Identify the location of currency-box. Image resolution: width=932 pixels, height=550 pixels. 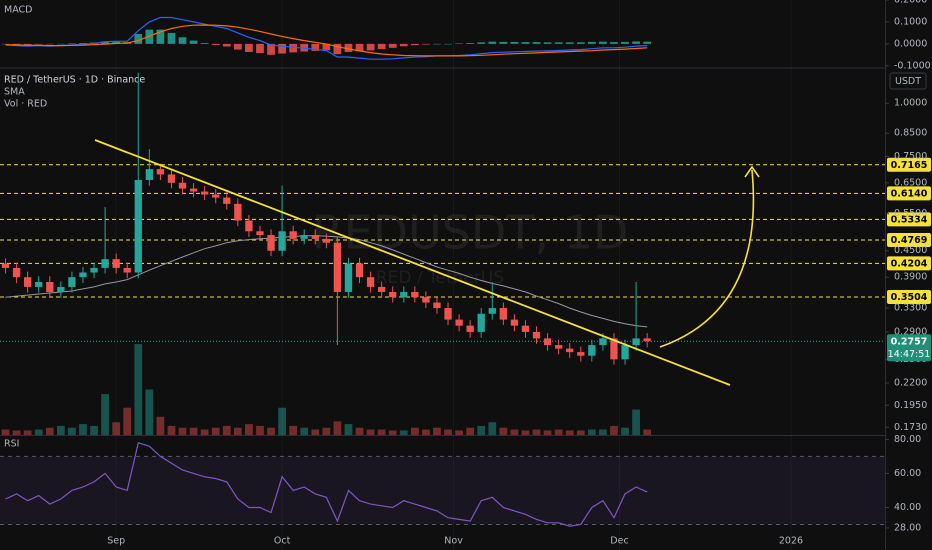
(908, 81).